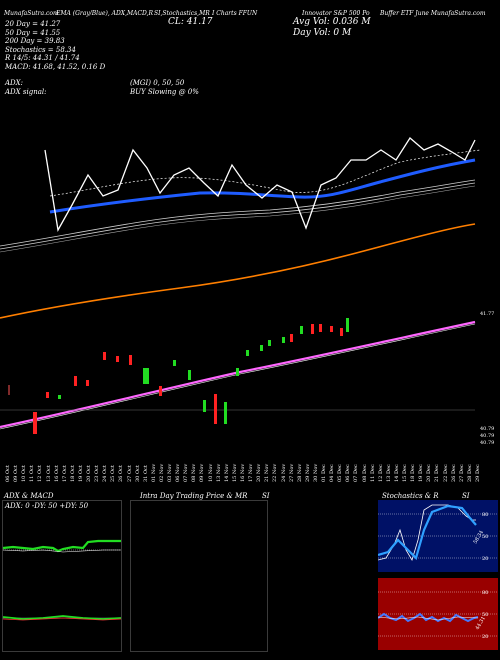 The image size is (500, 660). Describe the element at coordinates (336, 13) in the screenshot. I see `header-fund-name: Innovator S&P 500 Po` at that location.